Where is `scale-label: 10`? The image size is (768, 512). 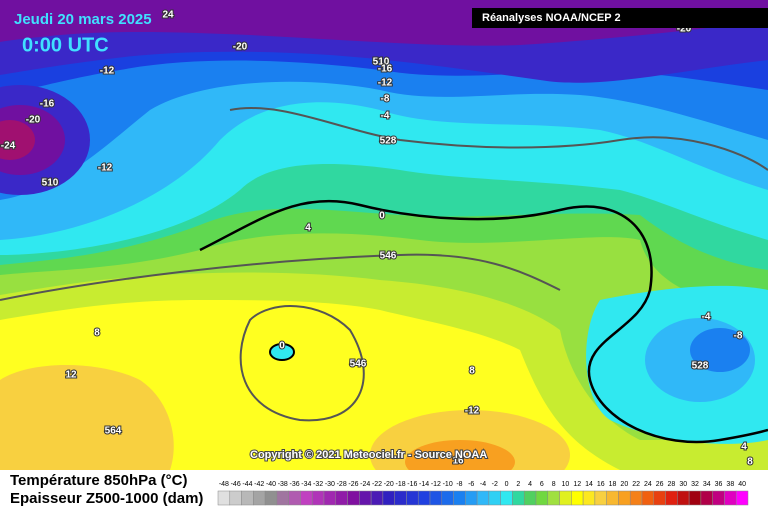 scale-label: 10 is located at coordinates (566, 484).